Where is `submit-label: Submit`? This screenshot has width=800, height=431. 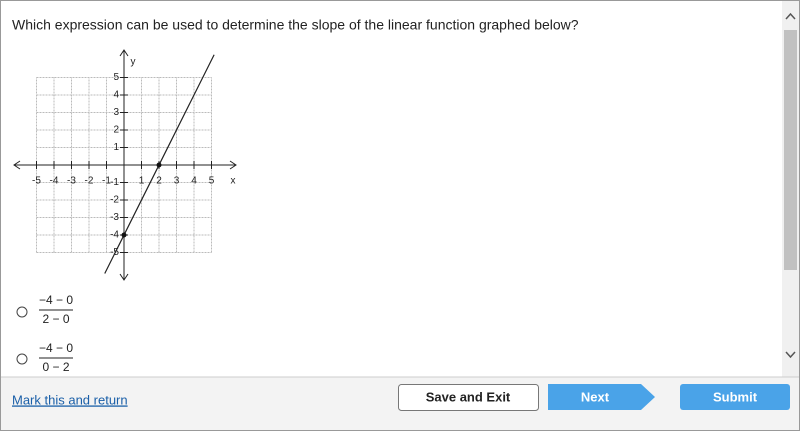
submit-label: Submit is located at coordinates (735, 396).